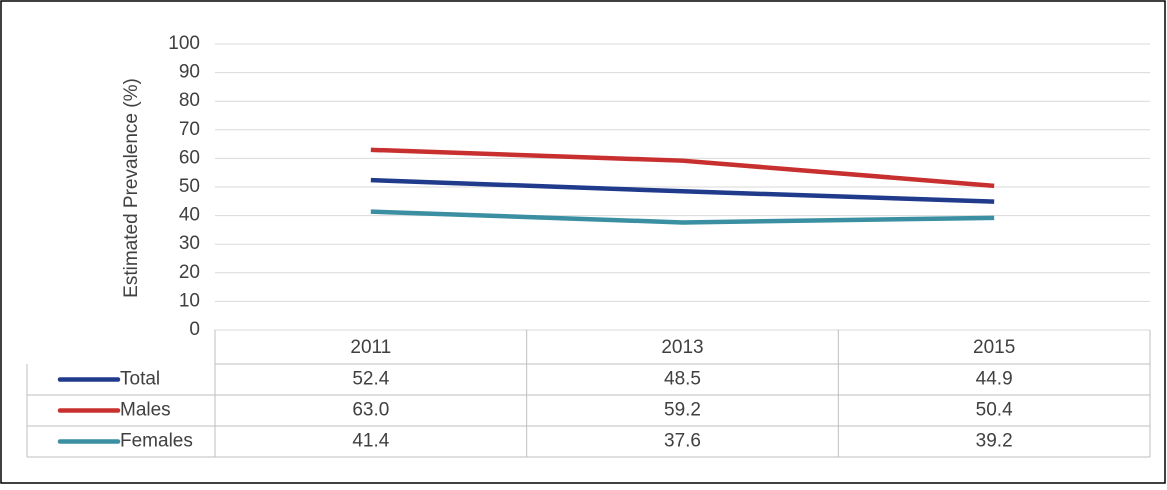 The height and width of the screenshot is (490, 1167). What do you see at coordinates (994, 347) in the screenshot?
I see `x-tick-label: 2015` at bounding box center [994, 347].